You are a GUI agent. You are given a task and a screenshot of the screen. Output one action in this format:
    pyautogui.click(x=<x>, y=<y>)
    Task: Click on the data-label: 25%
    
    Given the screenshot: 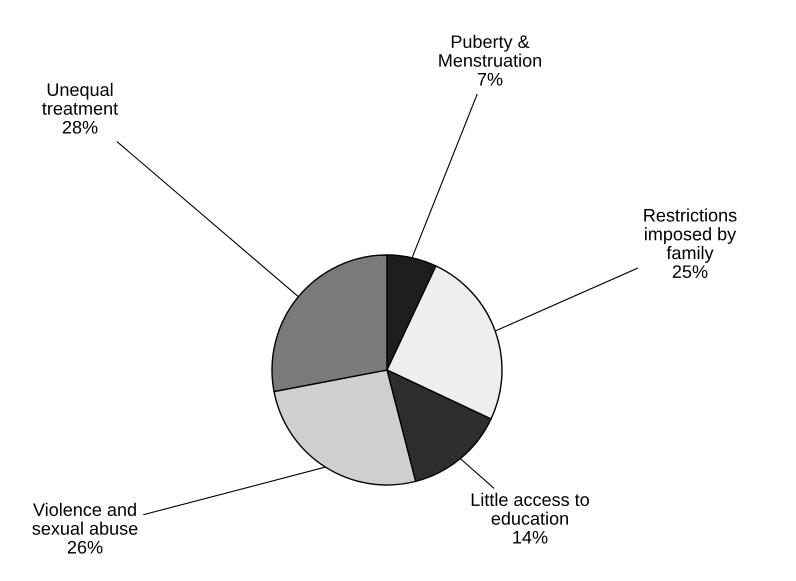 What is the action you would take?
    pyautogui.click(x=690, y=271)
    